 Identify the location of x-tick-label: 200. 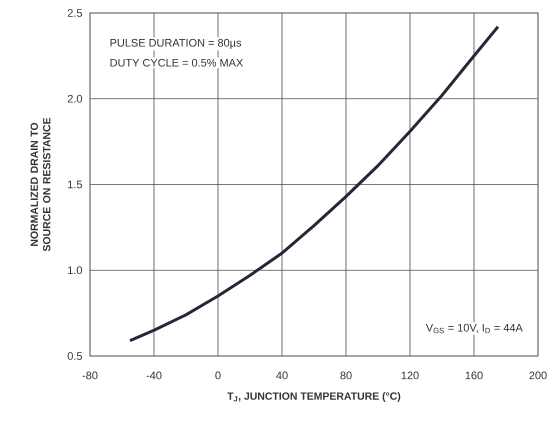
(538, 376).